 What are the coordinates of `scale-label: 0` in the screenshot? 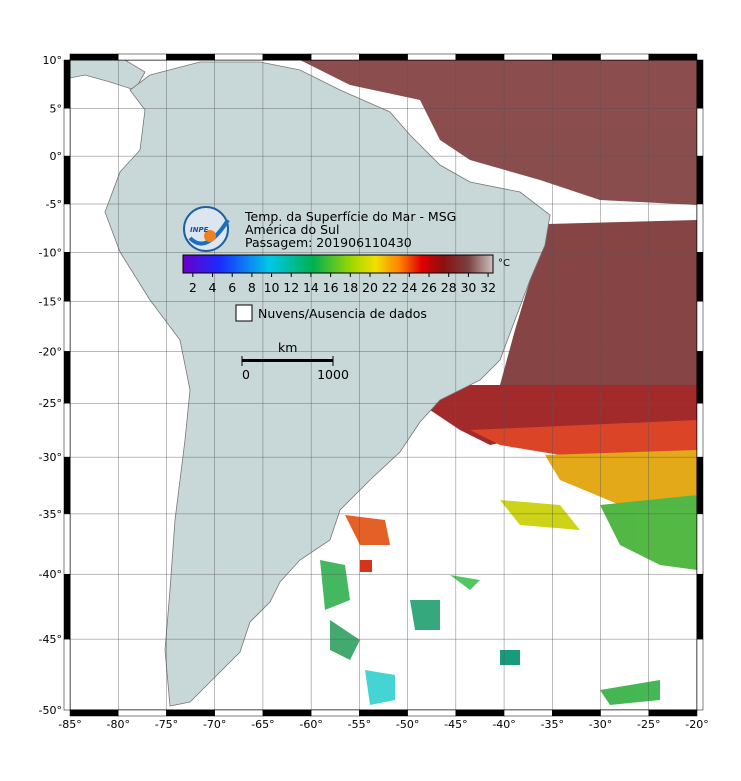 It's located at (246, 374).